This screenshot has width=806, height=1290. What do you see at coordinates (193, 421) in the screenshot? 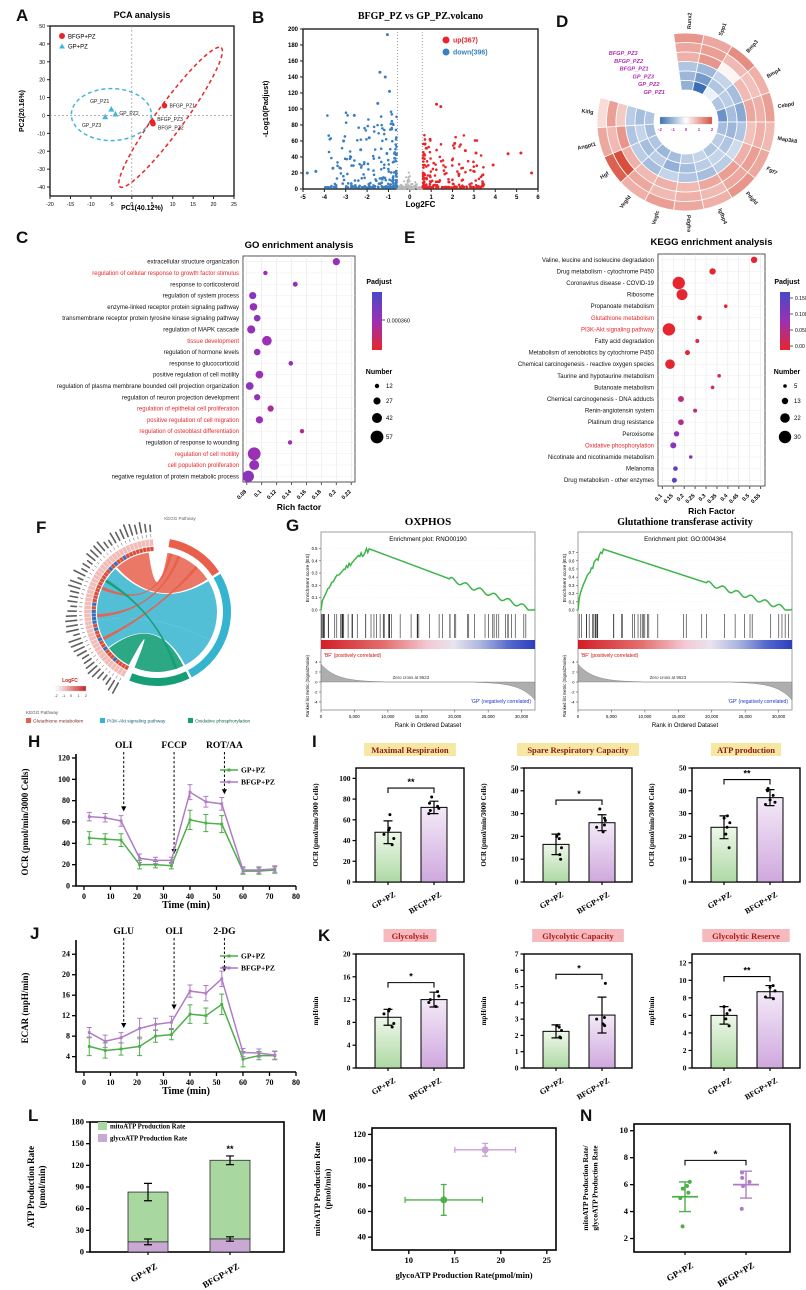
I see `svg-text:positive regulation of cell mi: positive regulation of cell migration` at bounding box center [193, 421].